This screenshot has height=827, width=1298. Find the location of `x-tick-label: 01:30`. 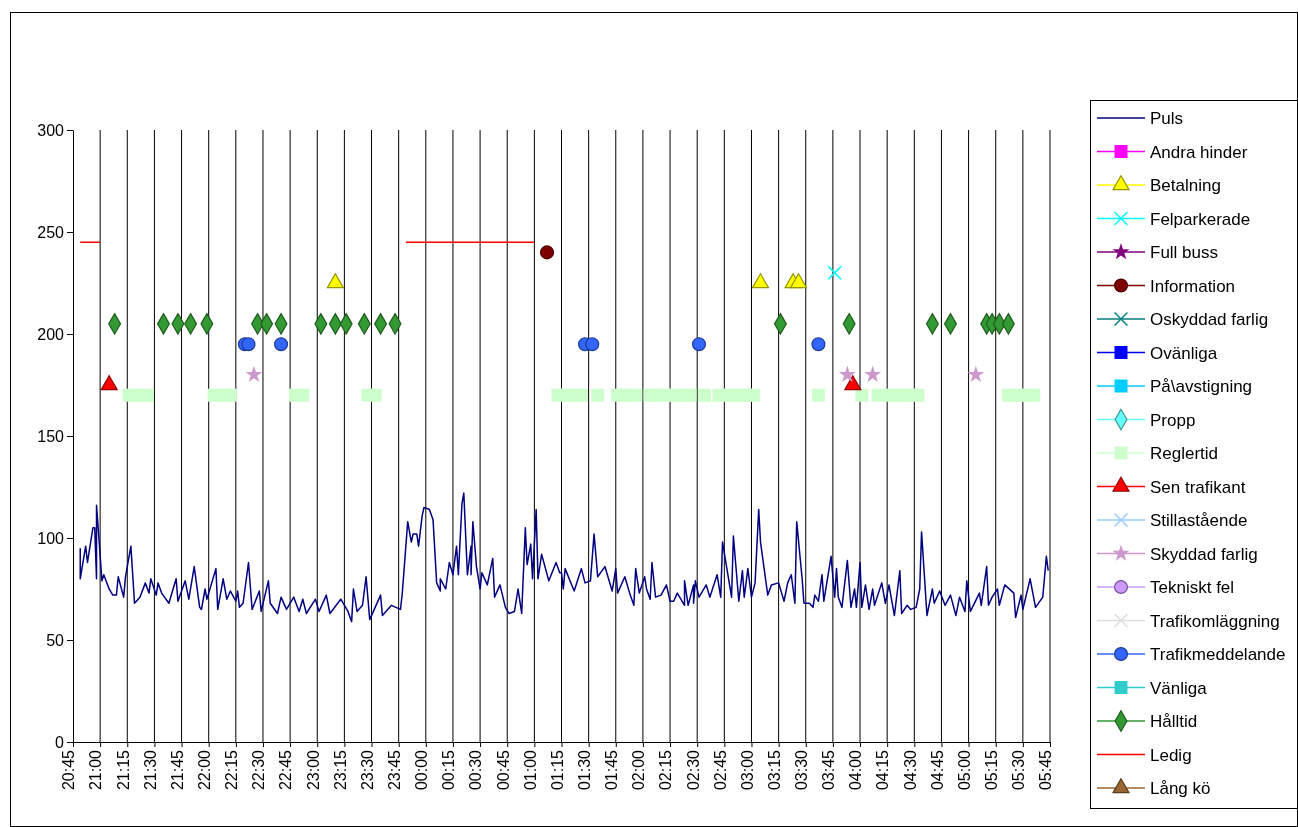

x-tick-label: 01:30 is located at coordinates (584, 770).